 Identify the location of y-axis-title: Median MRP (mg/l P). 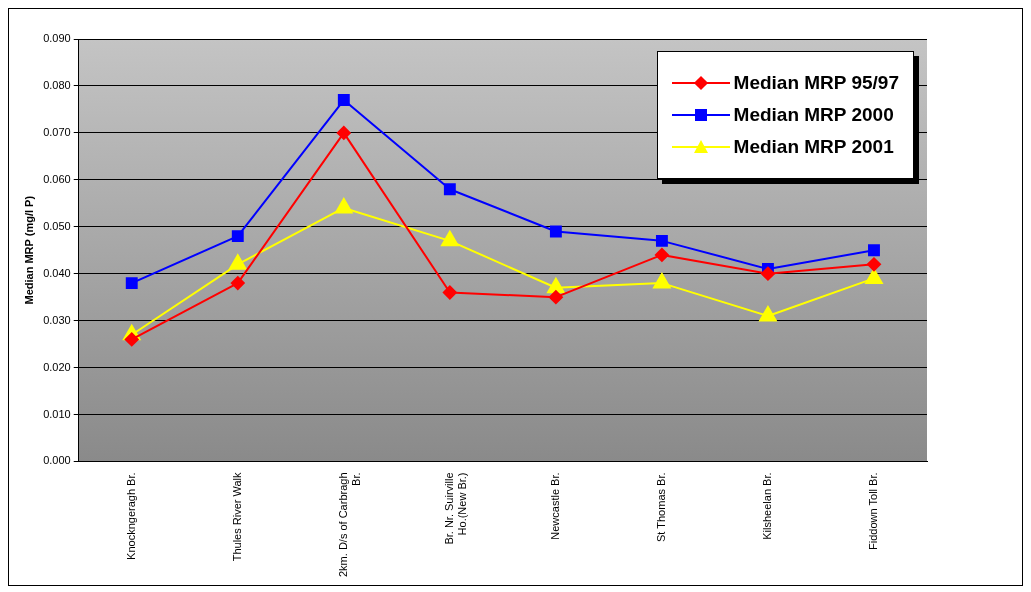
(28, 250).